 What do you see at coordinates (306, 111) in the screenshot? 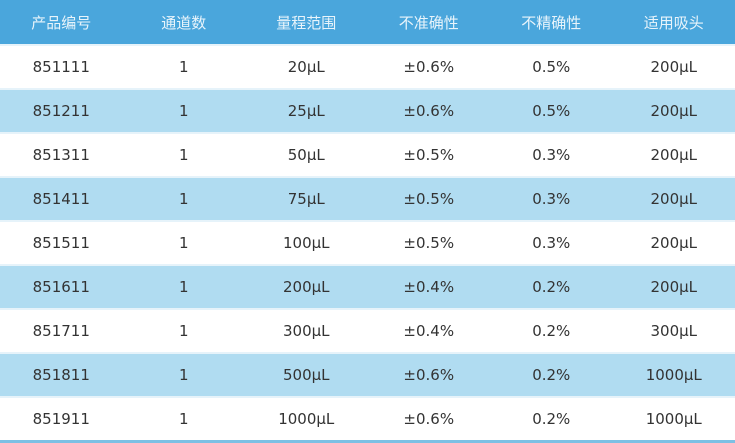
I see `table-cell: 25µL` at bounding box center [306, 111].